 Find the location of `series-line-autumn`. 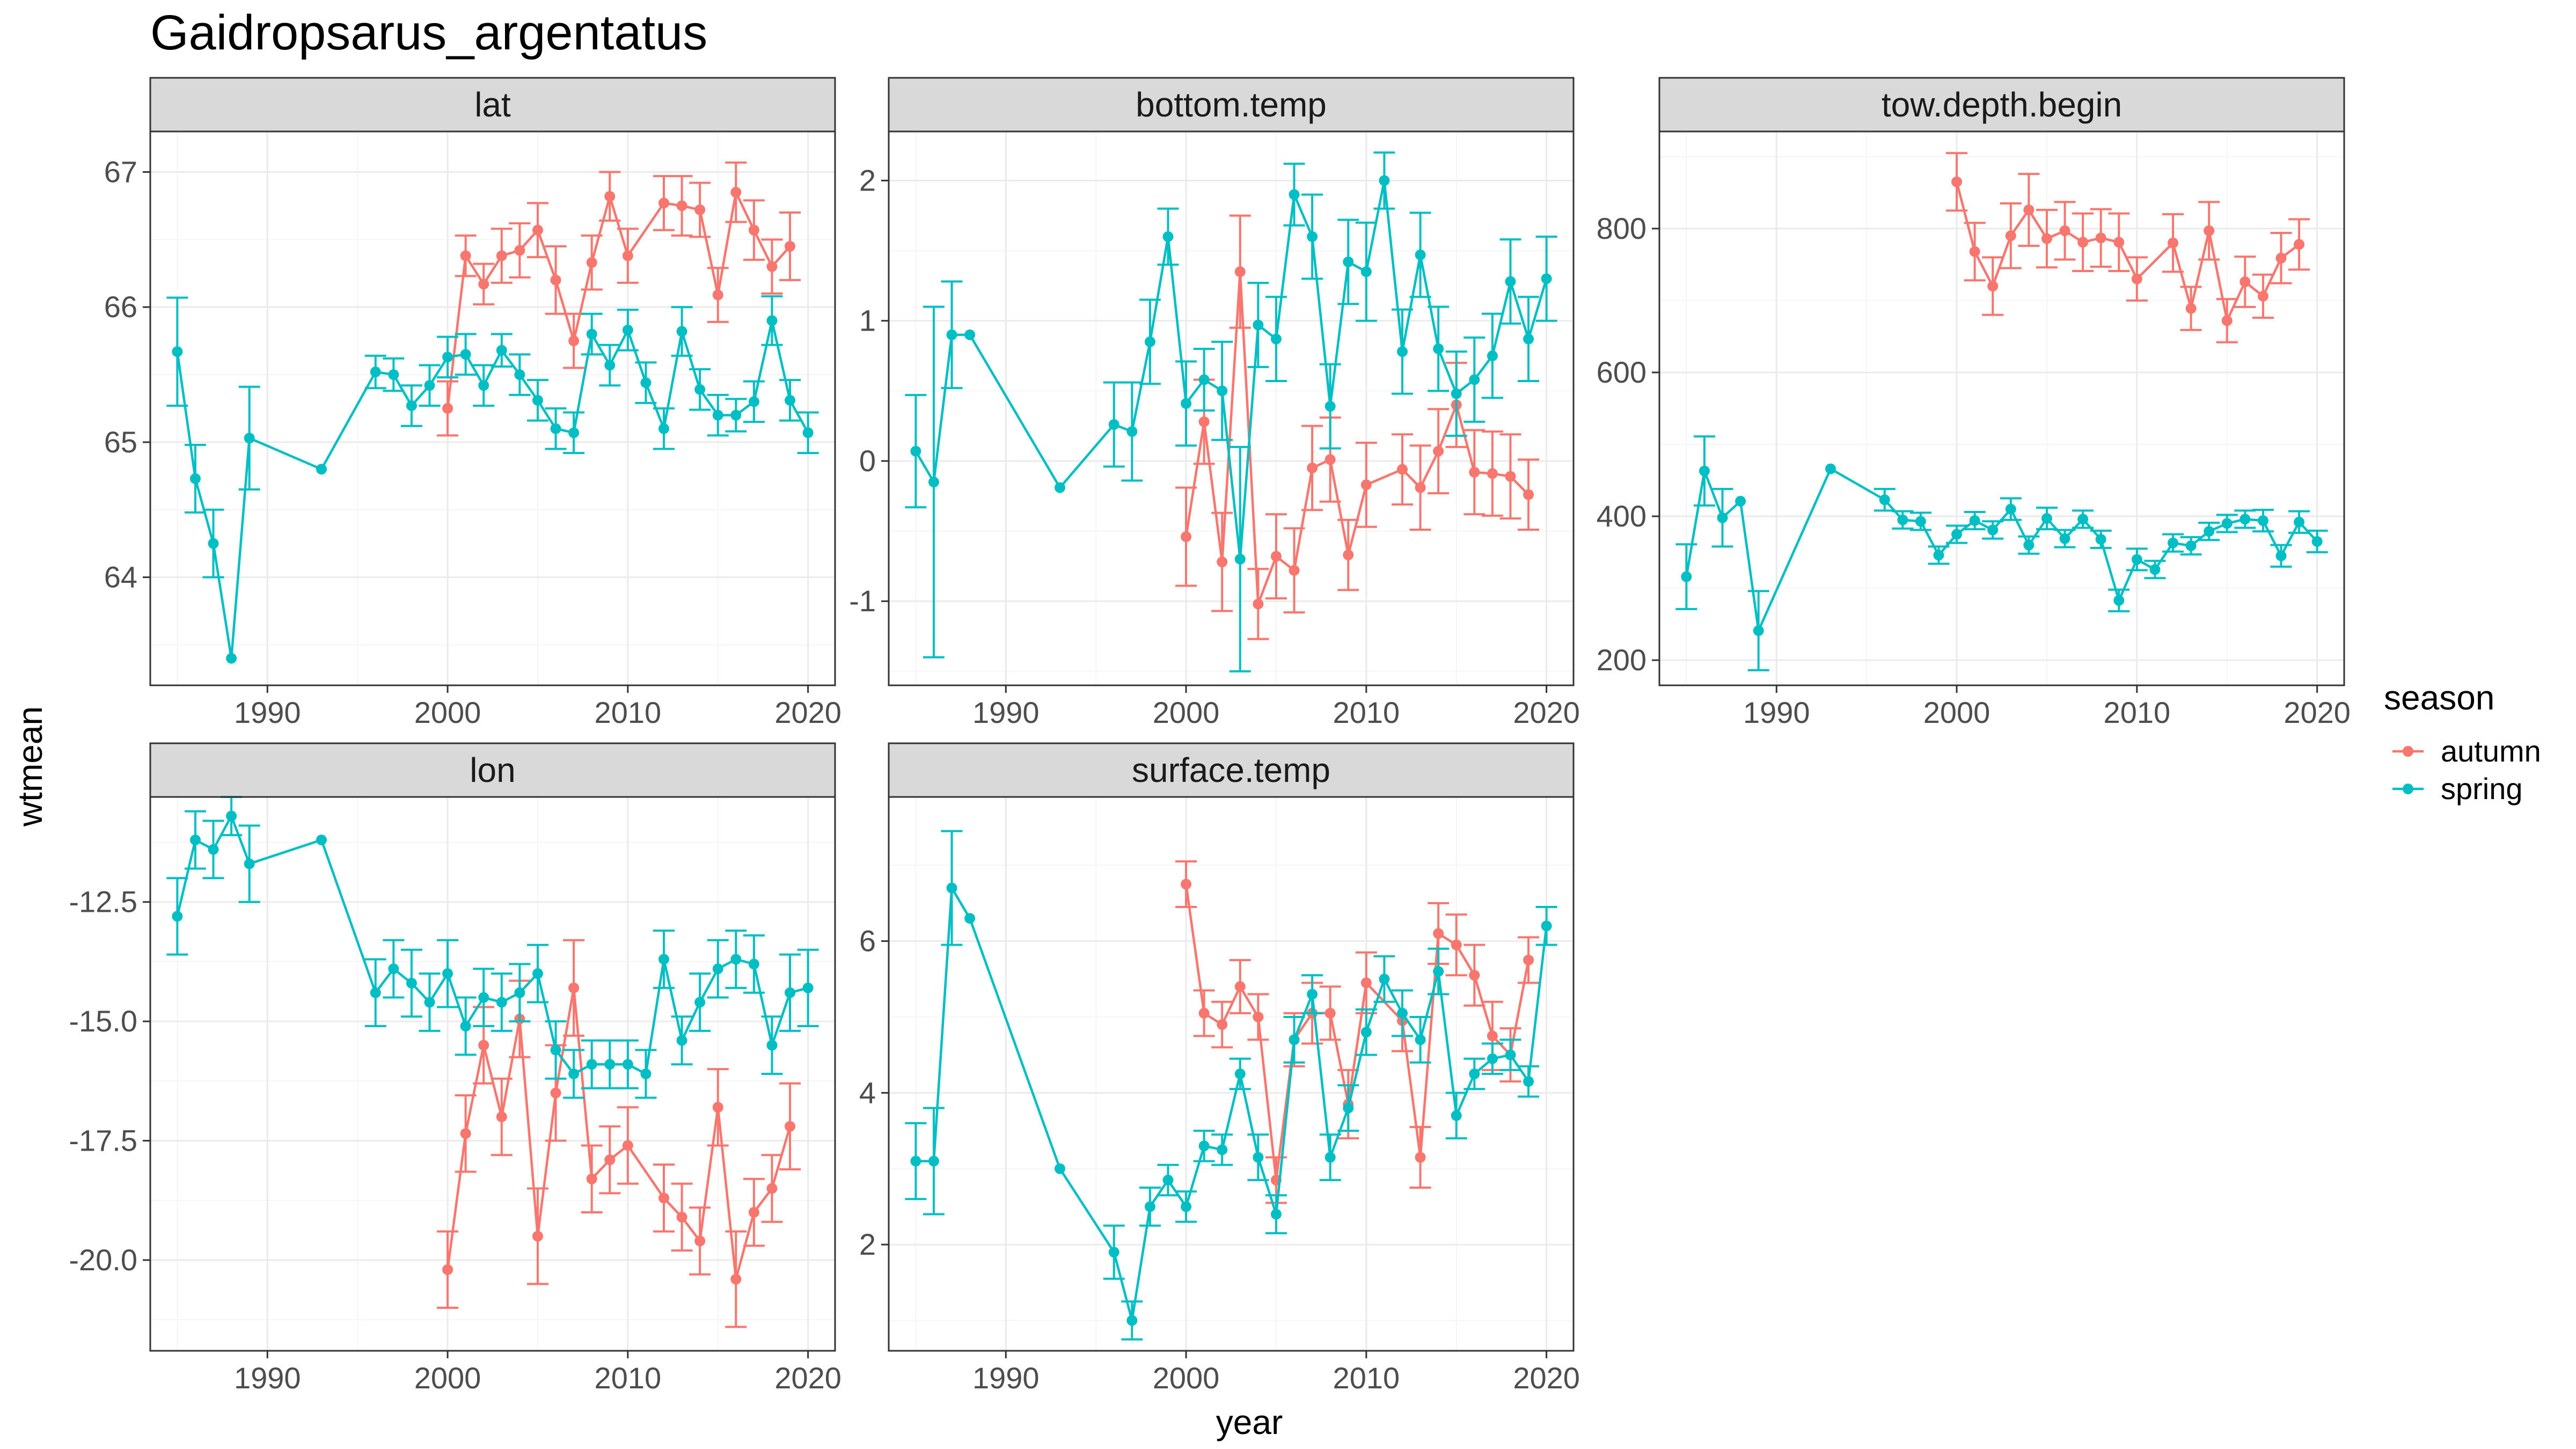

series-line-autumn is located at coordinates (618, 298).